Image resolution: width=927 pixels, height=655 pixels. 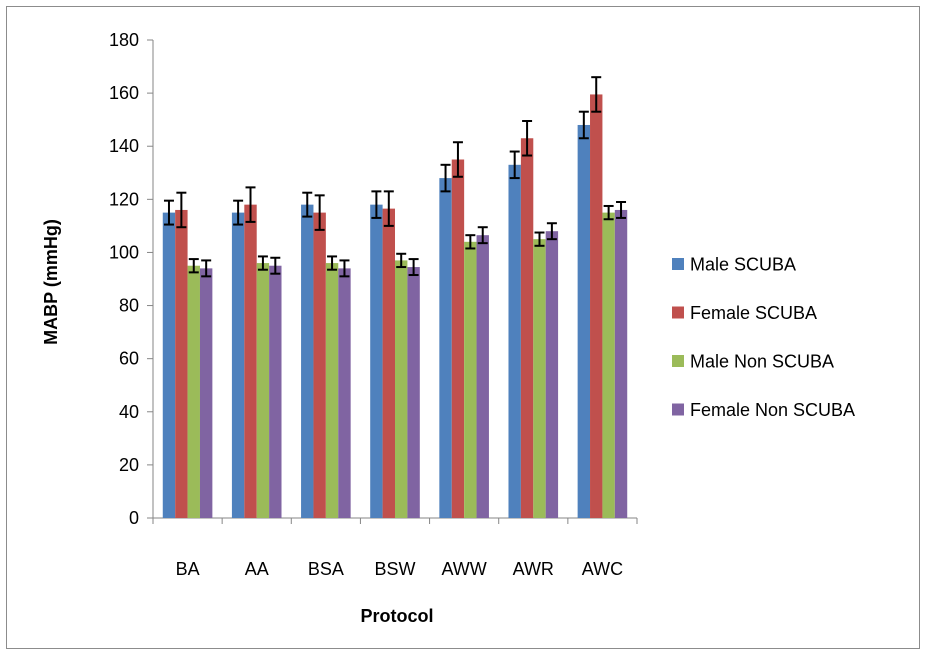 I want to click on y-tick-label: 120, so click(x=124, y=199).